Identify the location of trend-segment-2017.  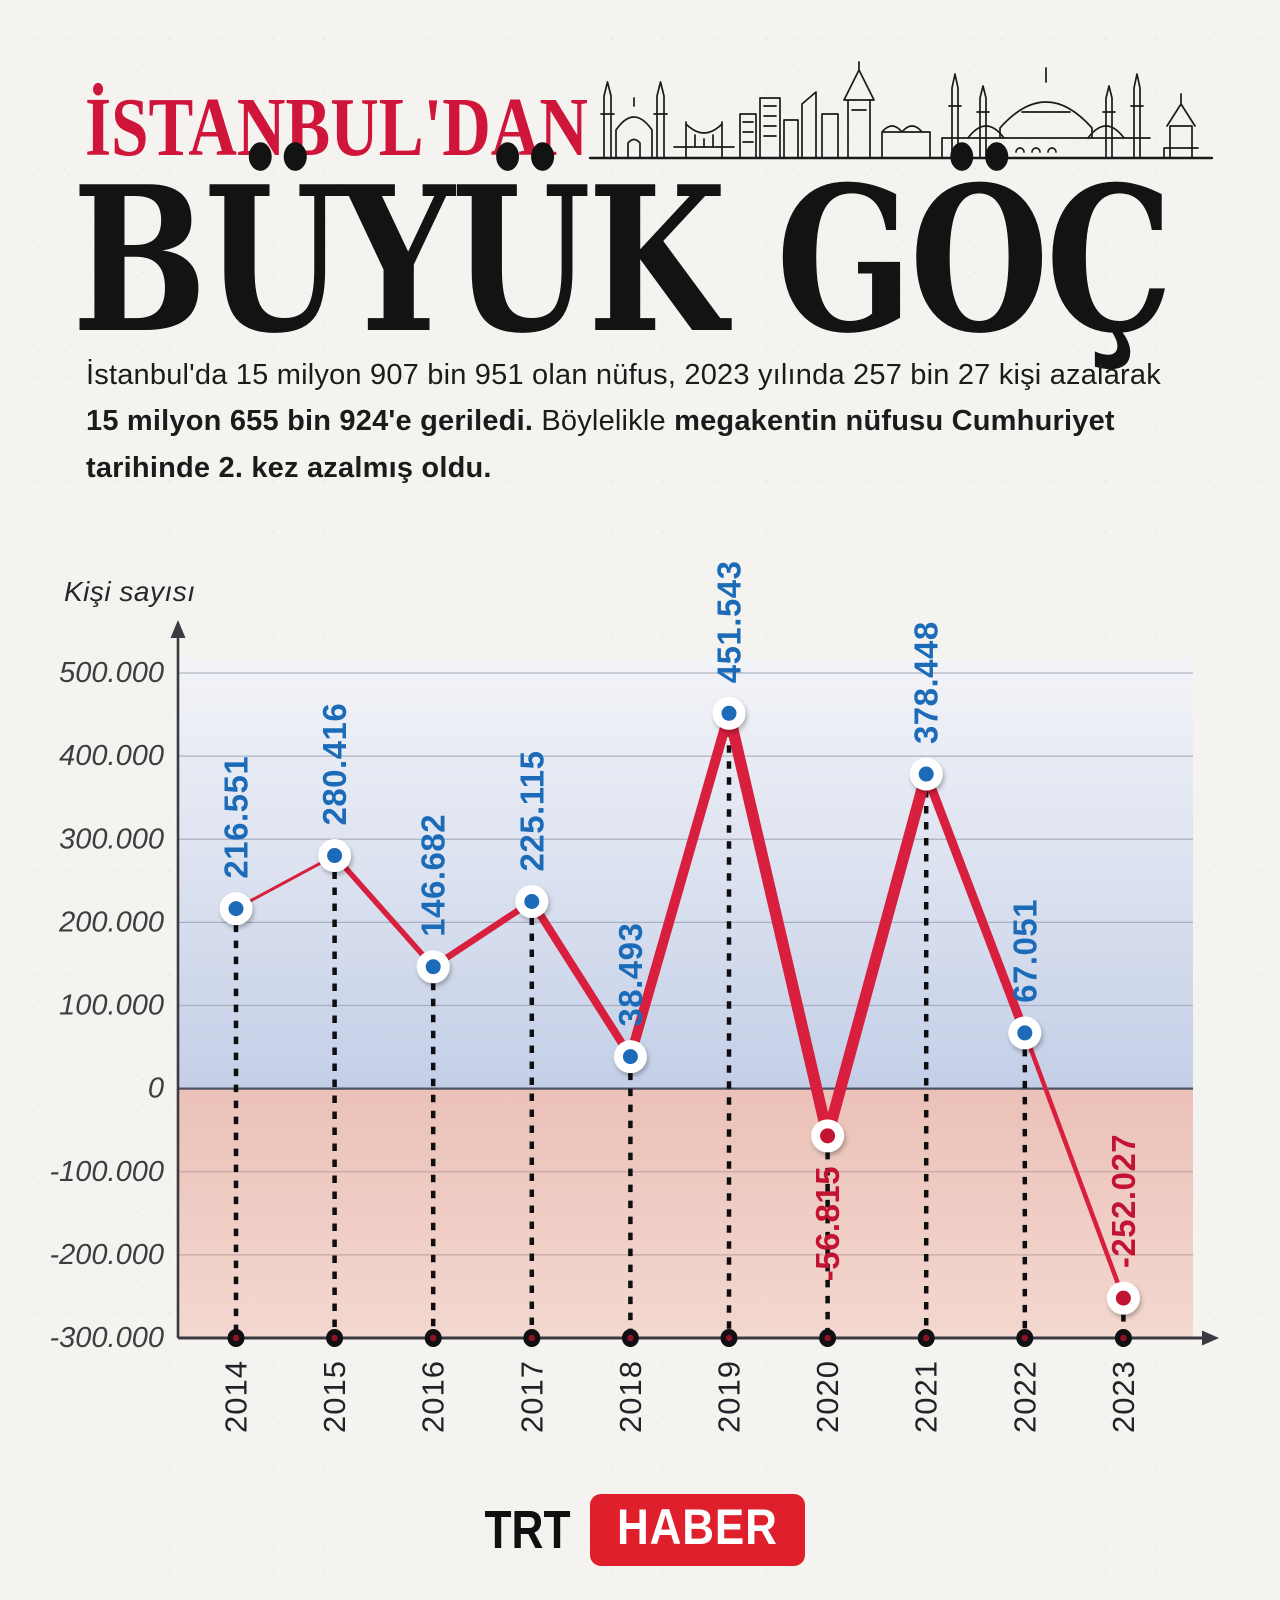
(581, 979).